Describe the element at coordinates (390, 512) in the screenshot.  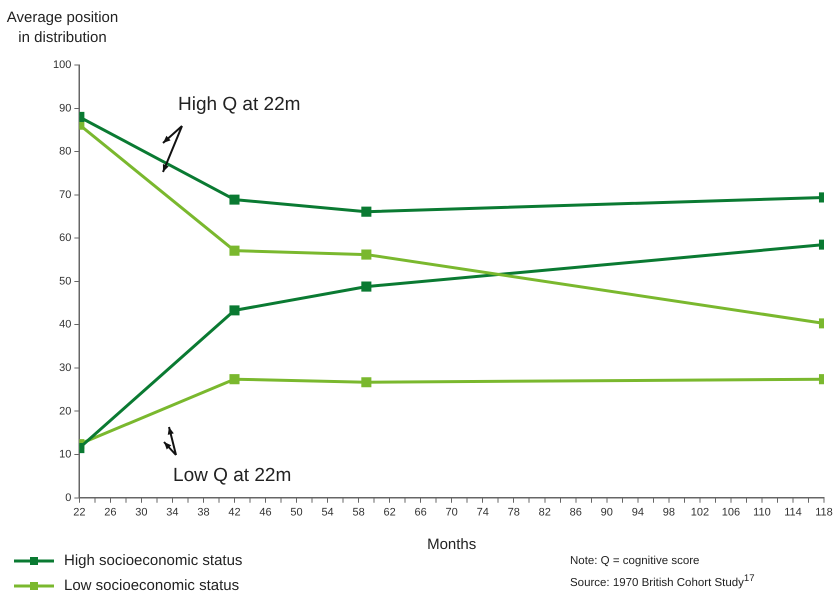
I see `x-tick-label: 62` at that location.